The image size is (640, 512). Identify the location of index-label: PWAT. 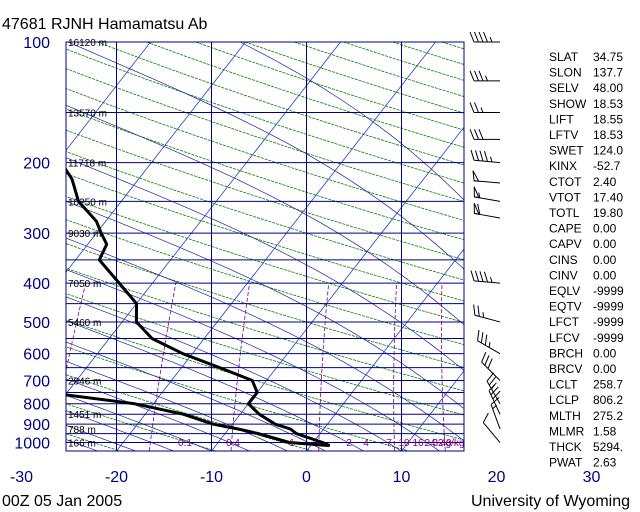
(566, 463).